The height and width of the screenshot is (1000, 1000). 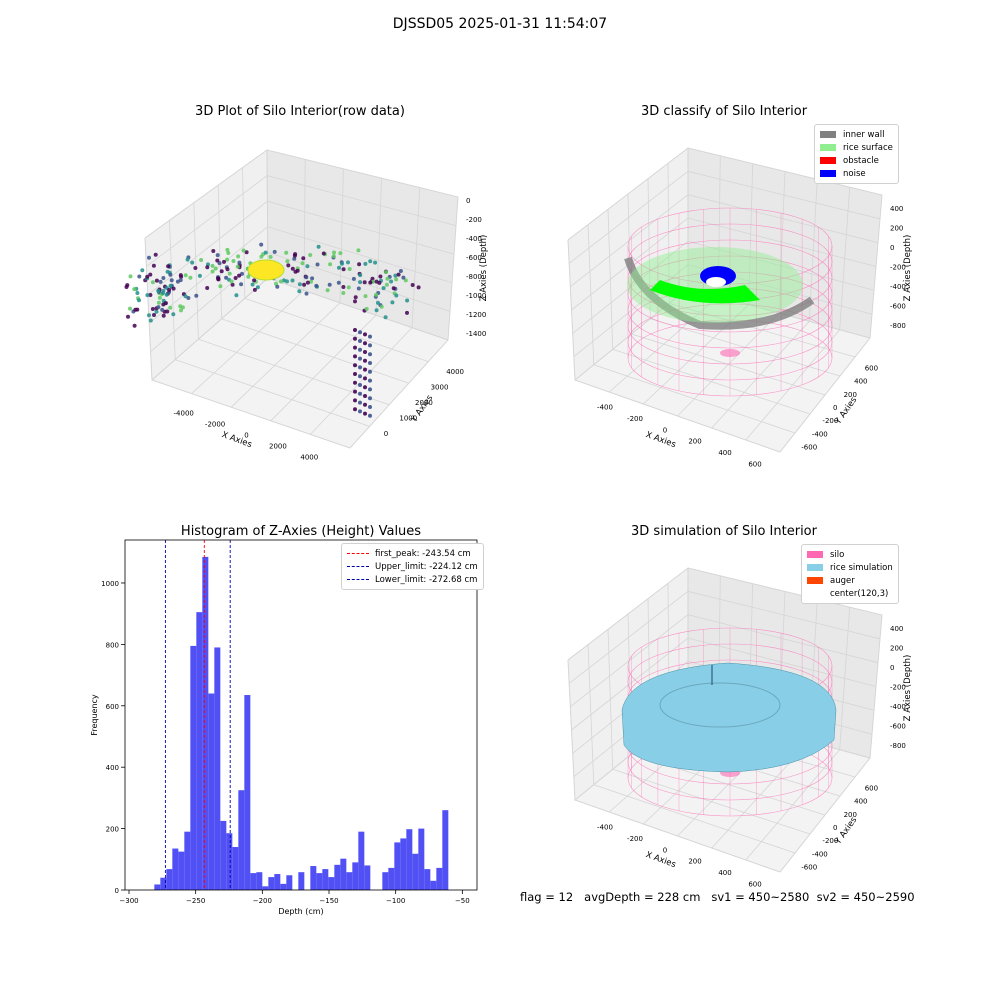 I want to click on x-tick-label: 200, so click(x=694, y=442).